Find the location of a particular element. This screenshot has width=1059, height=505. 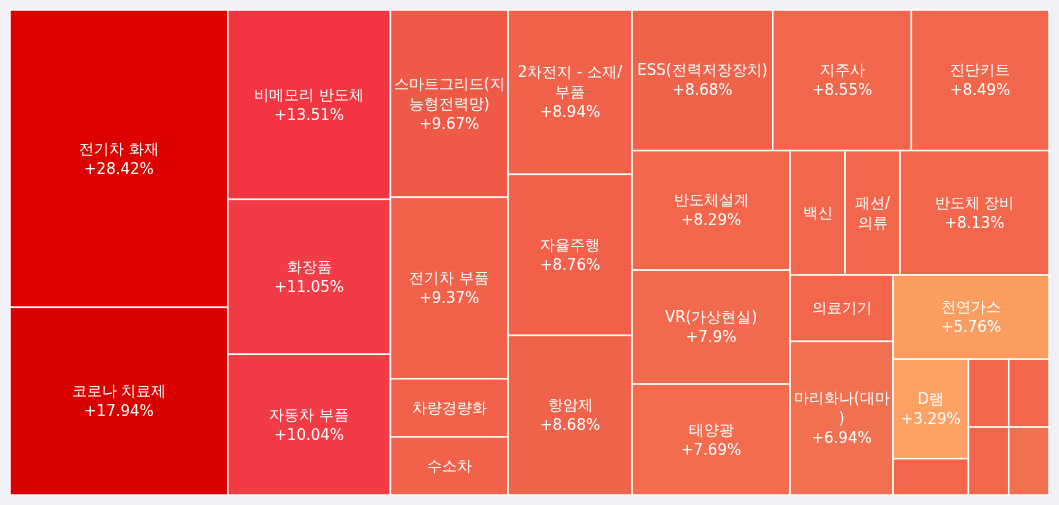

category-label: 백신 is located at coordinates (817, 212).